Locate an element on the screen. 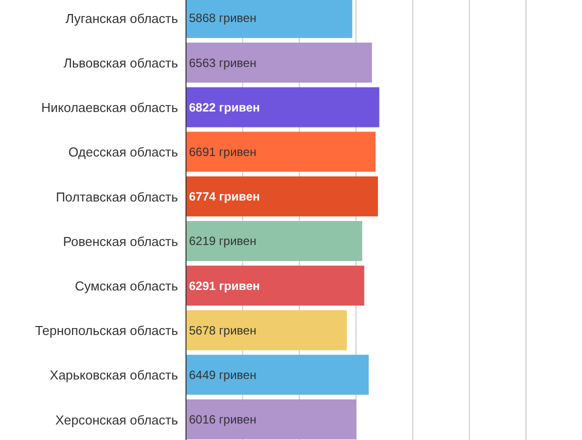 The width and height of the screenshot is (582, 440). data-label: 6563 гривен is located at coordinates (222, 63).